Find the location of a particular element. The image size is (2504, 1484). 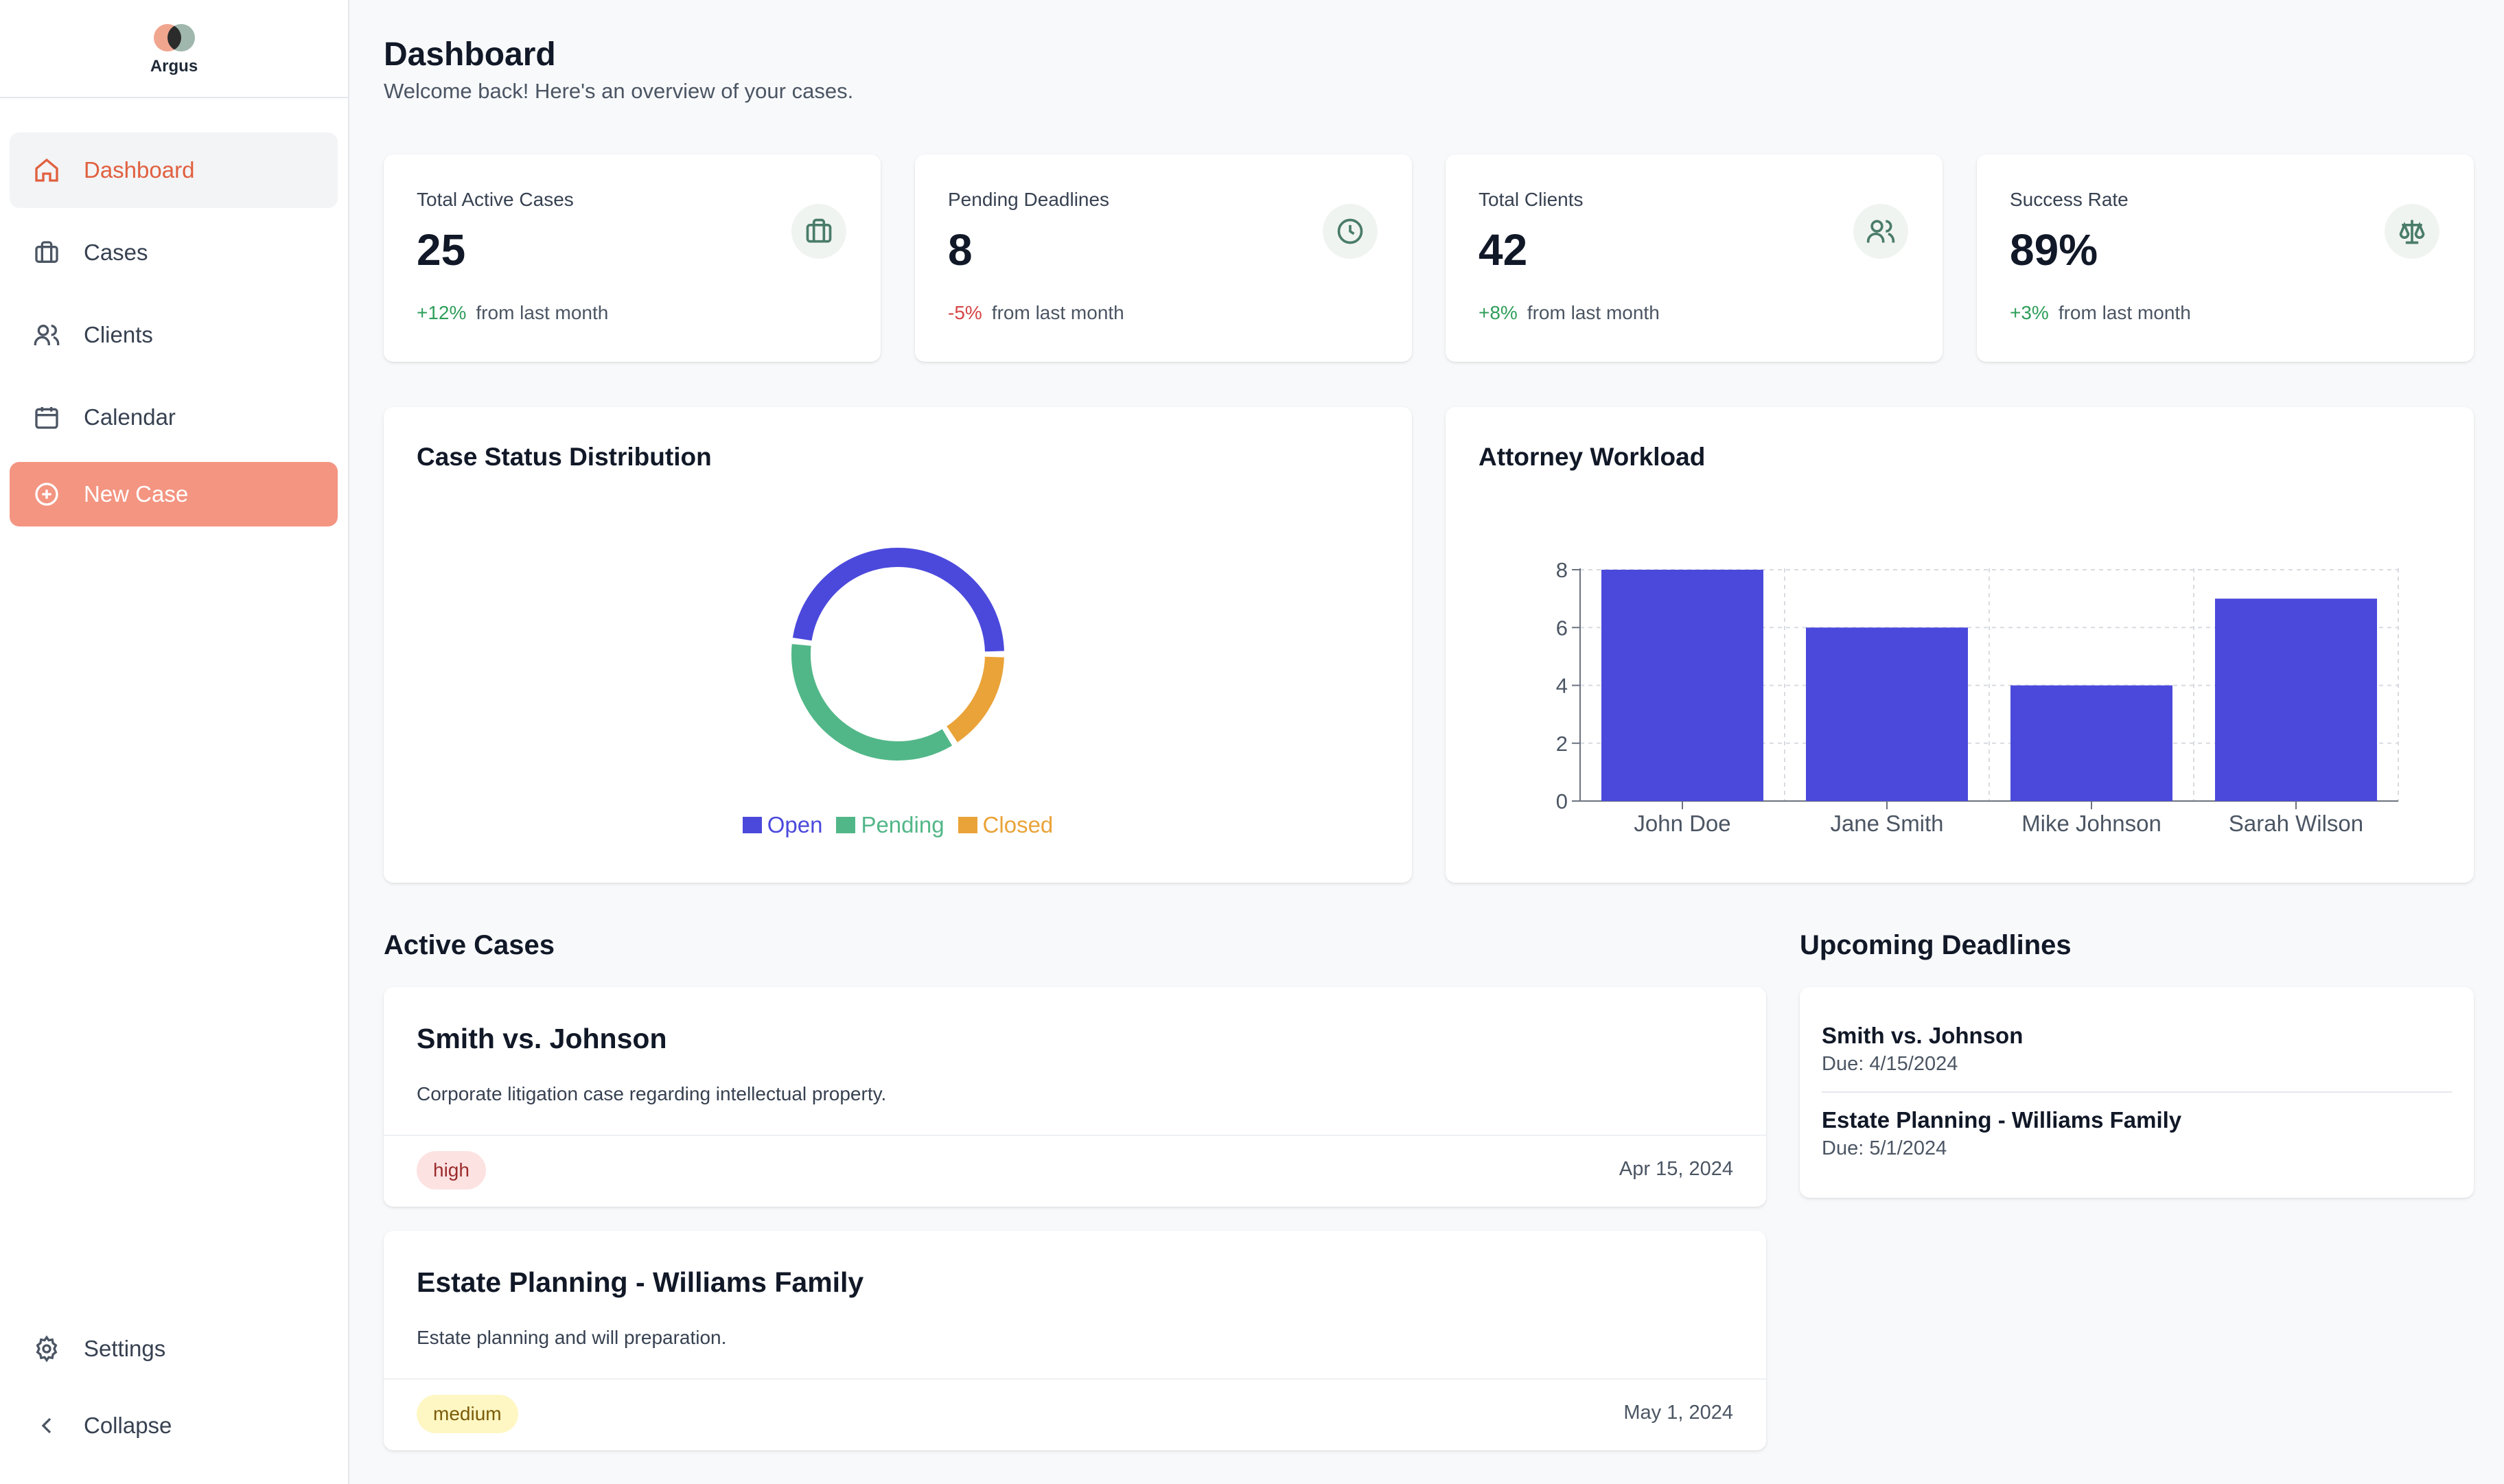

plus-circle-icon is located at coordinates (46, 494).